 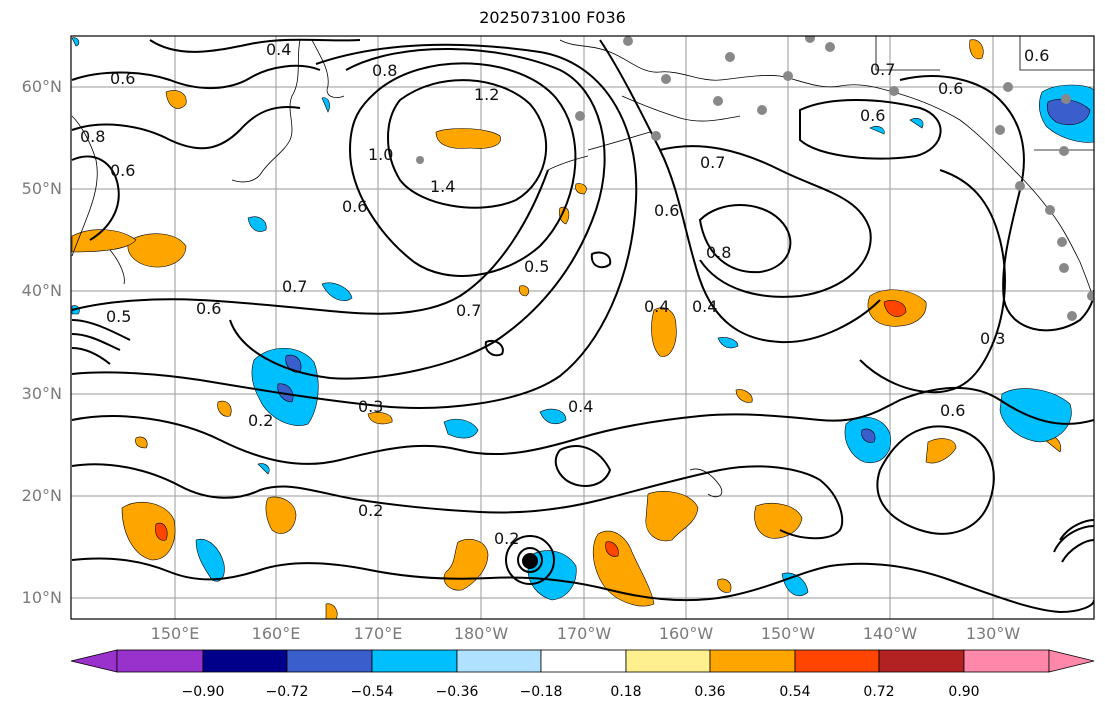 What do you see at coordinates (287, 692) in the screenshot?
I see `colorbar-tick-label: −0.72` at bounding box center [287, 692].